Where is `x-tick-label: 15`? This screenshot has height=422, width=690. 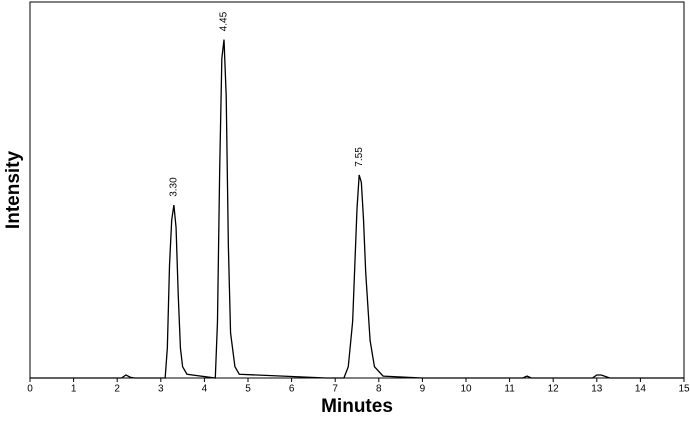
x-tick-label: 15 is located at coordinates (684, 389).